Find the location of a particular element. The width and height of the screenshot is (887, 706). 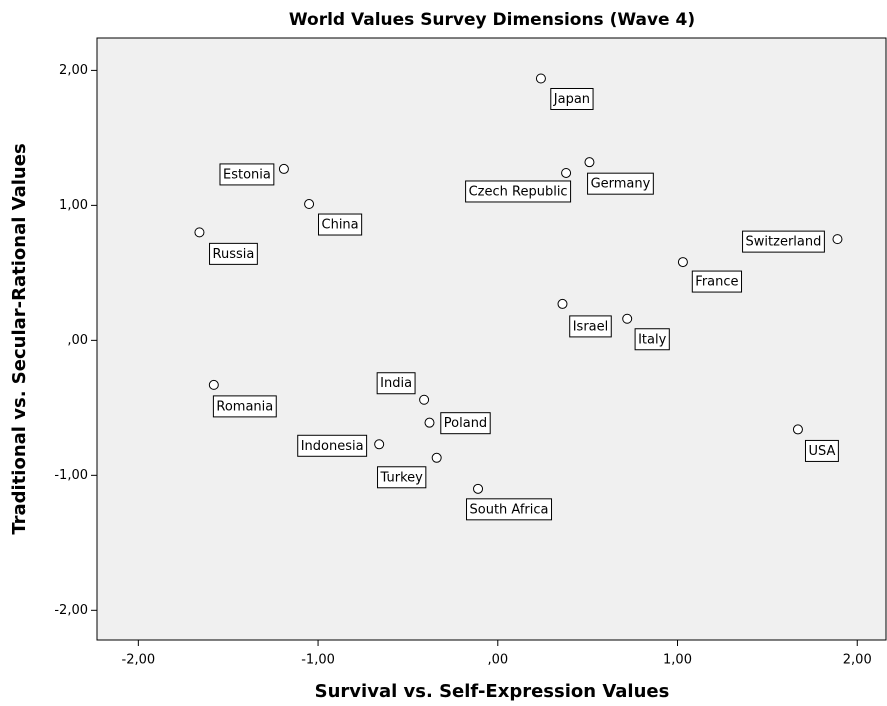

point-label: Japan is located at coordinates (571, 99).